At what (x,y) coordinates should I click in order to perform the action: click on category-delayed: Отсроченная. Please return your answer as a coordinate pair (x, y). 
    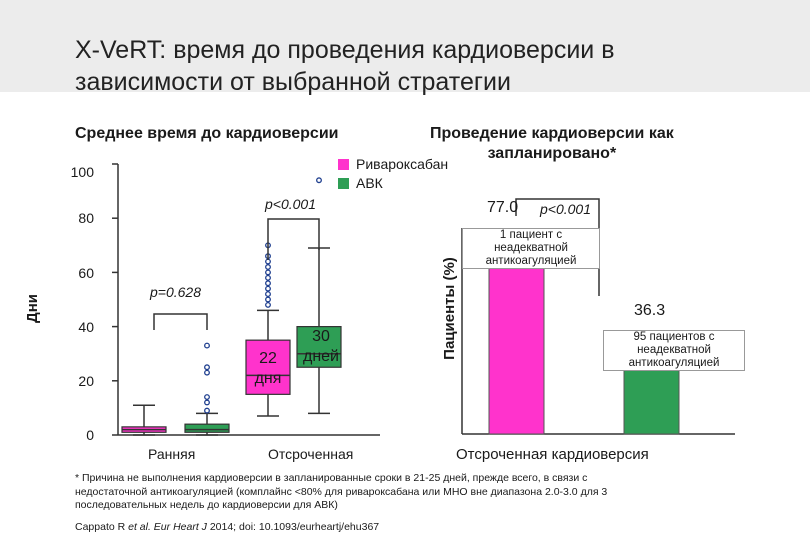
    Looking at the image, I should click on (311, 454).